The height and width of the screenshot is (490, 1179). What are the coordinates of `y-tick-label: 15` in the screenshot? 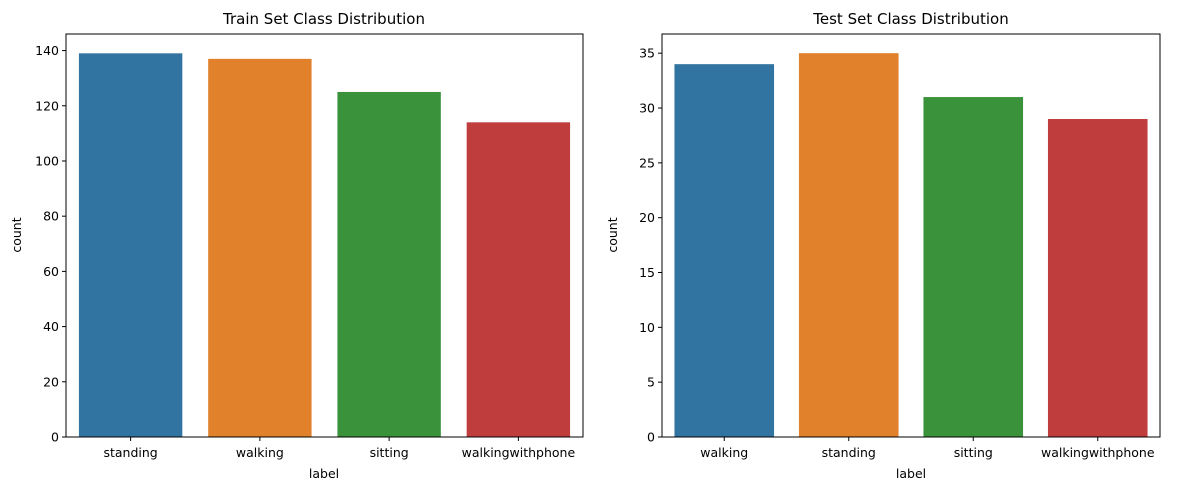 It's located at (647, 272).